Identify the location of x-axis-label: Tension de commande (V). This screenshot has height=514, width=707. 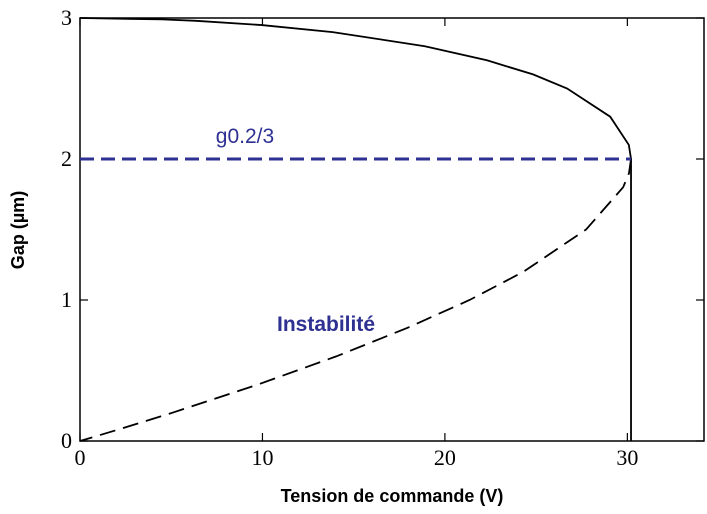
(392, 496).